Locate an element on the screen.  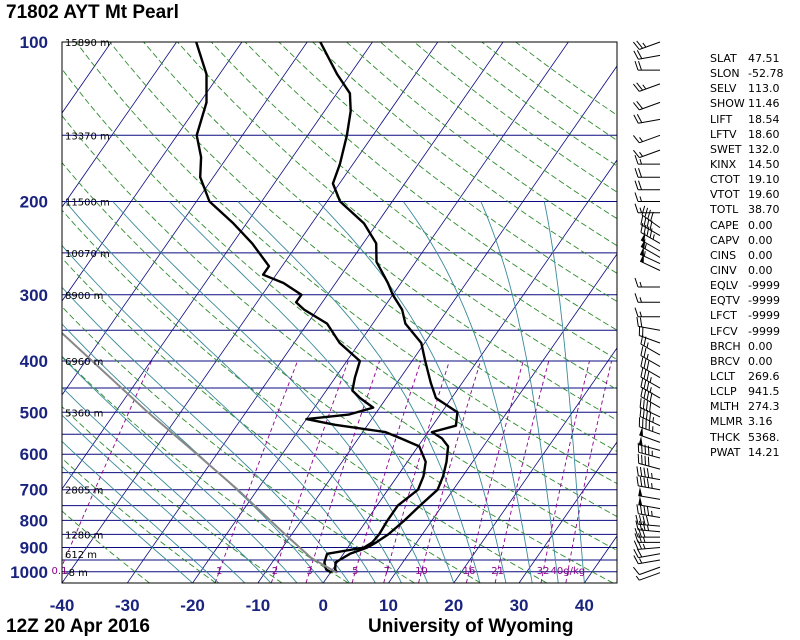
height-label: 612 m is located at coordinates (81, 555).